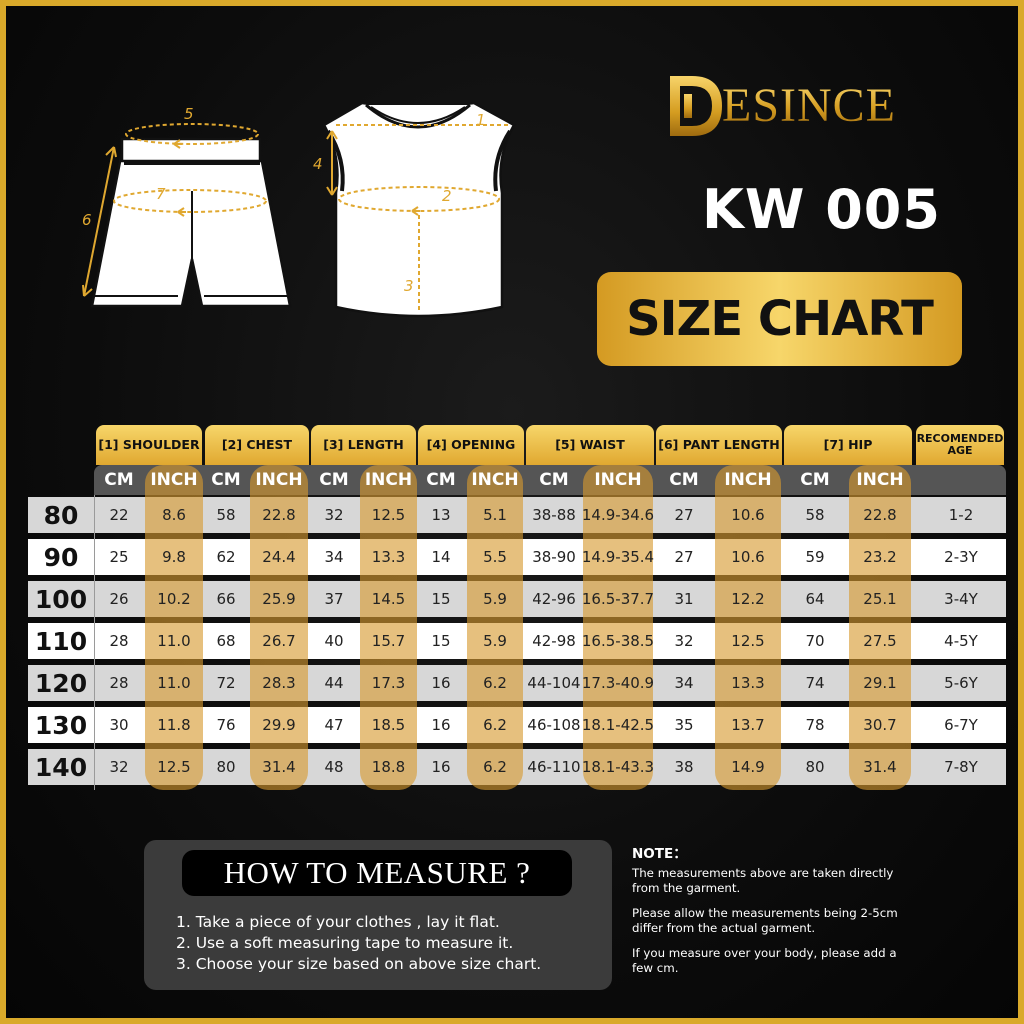 The width and height of the screenshot is (1024, 1024). I want to click on table-cell: 30, so click(119, 725).